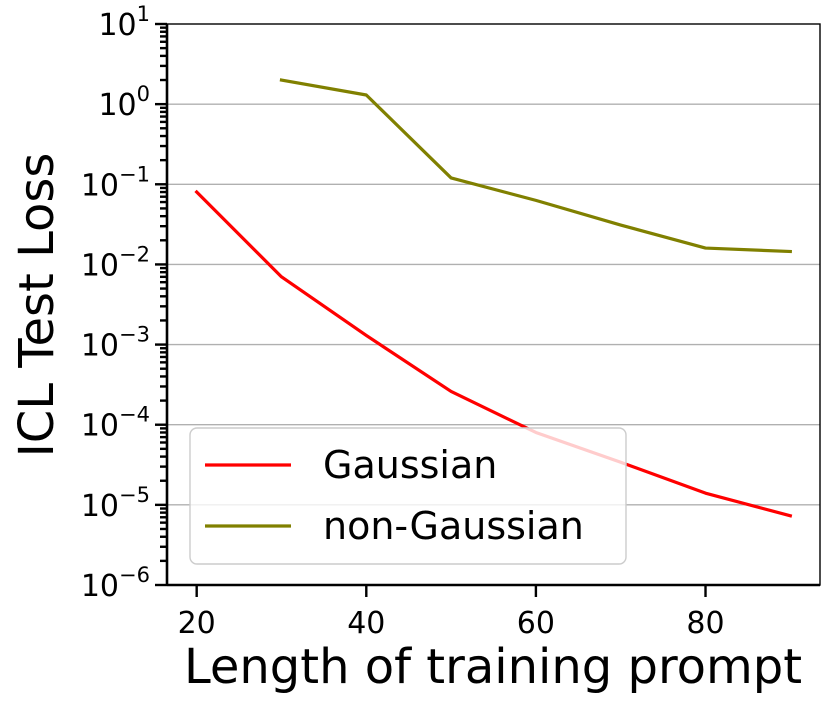  What do you see at coordinates (536, 623) in the screenshot?
I see `x-tick-label: 60` at bounding box center [536, 623].